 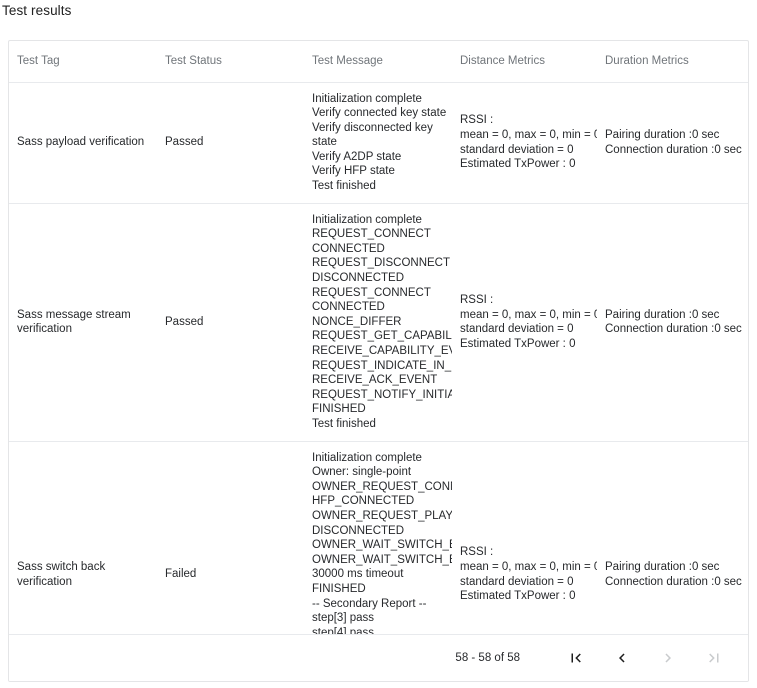 I want to click on column-header-test-message: Test Message, so click(x=378, y=62).